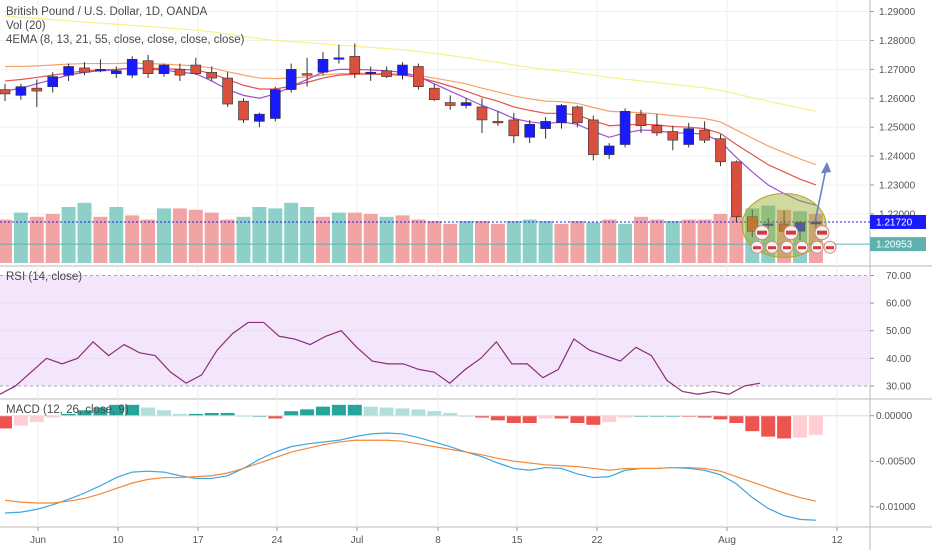 The width and height of the screenshot is (932, 550). What do you see at coordinates (826, 167) in the screenshot?
I see `arrow-head` at bounding box center [826, 167].